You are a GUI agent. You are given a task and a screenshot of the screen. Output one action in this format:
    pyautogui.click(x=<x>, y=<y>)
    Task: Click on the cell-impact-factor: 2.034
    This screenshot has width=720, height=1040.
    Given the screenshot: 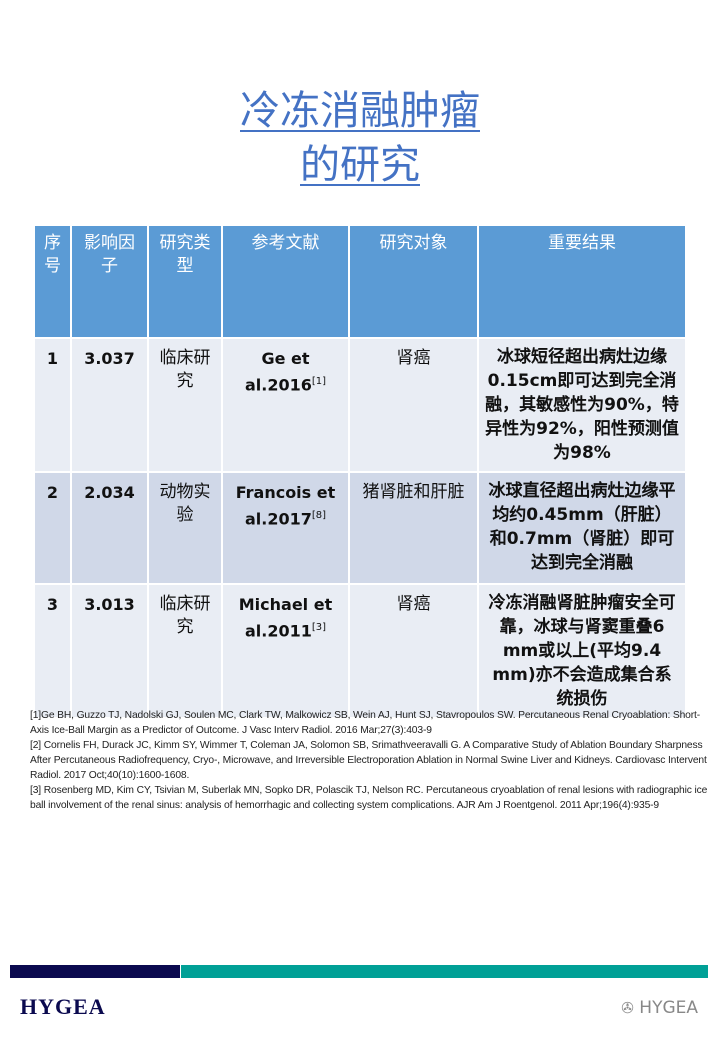 What is the action you would take?
    pyautogui.click(x=109, y=528)
    